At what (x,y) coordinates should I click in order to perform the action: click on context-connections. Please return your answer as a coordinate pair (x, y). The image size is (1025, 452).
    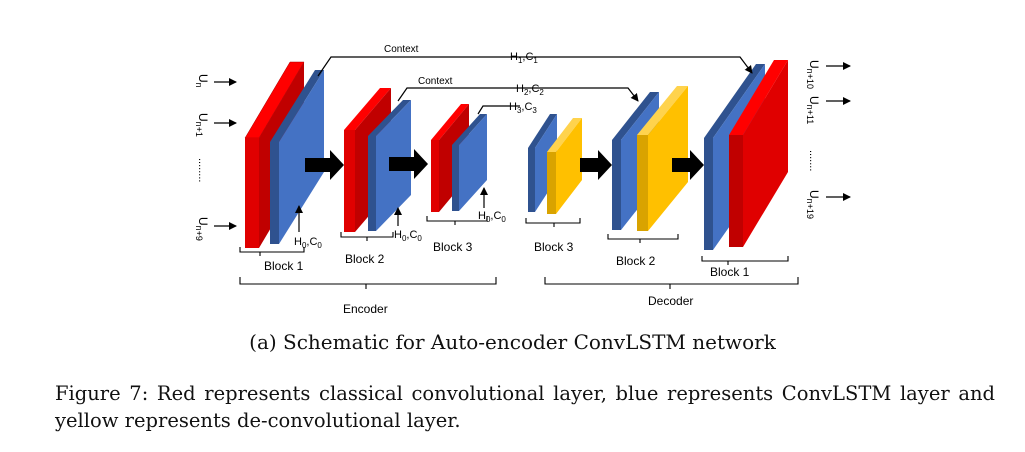
    Looking at the image, I should click on (535, 85).